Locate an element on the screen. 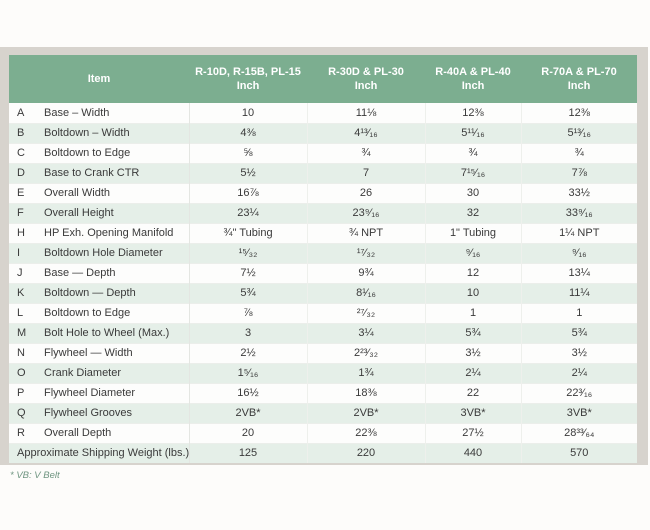 Image resolution: width=650 pixels, height=530 pixels. row-value: 11⅛ is located at coordinates (366, 113).